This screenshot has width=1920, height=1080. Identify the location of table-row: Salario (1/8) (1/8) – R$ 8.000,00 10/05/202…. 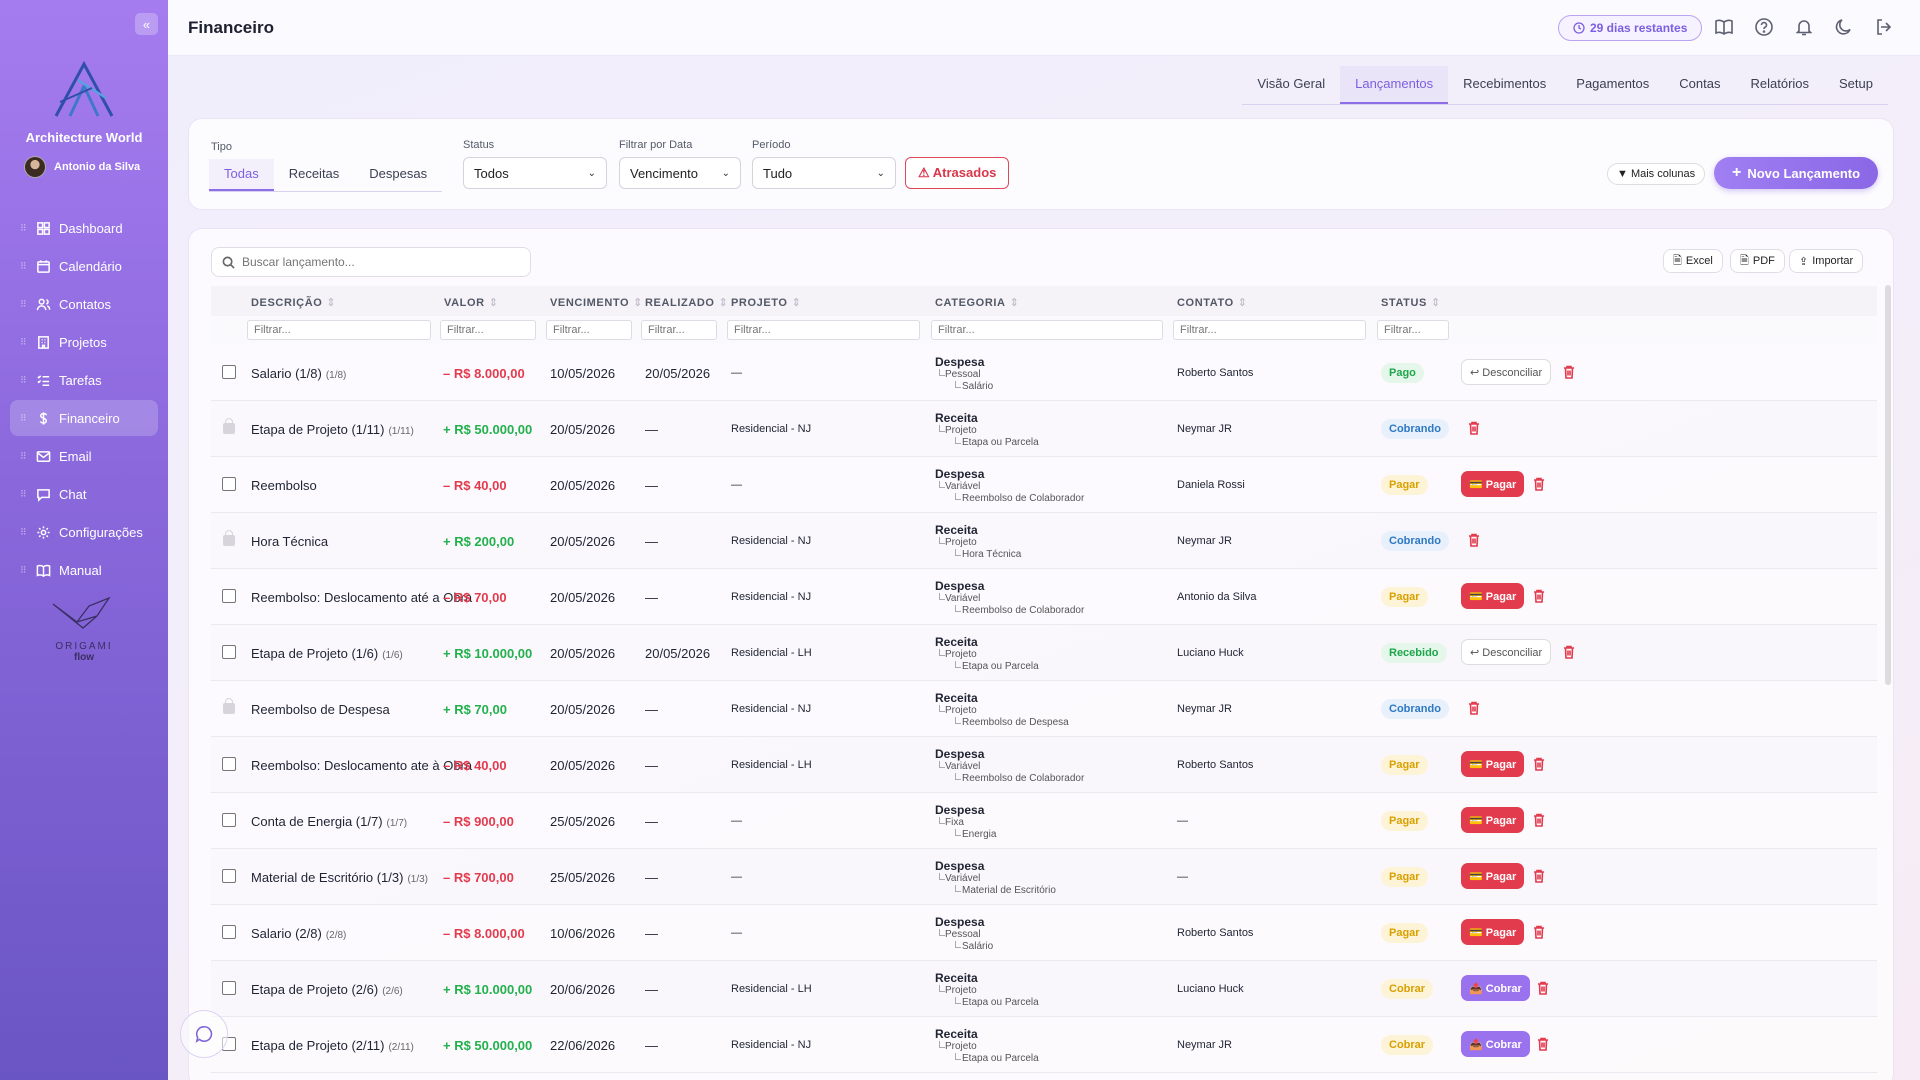
(1044, 373).